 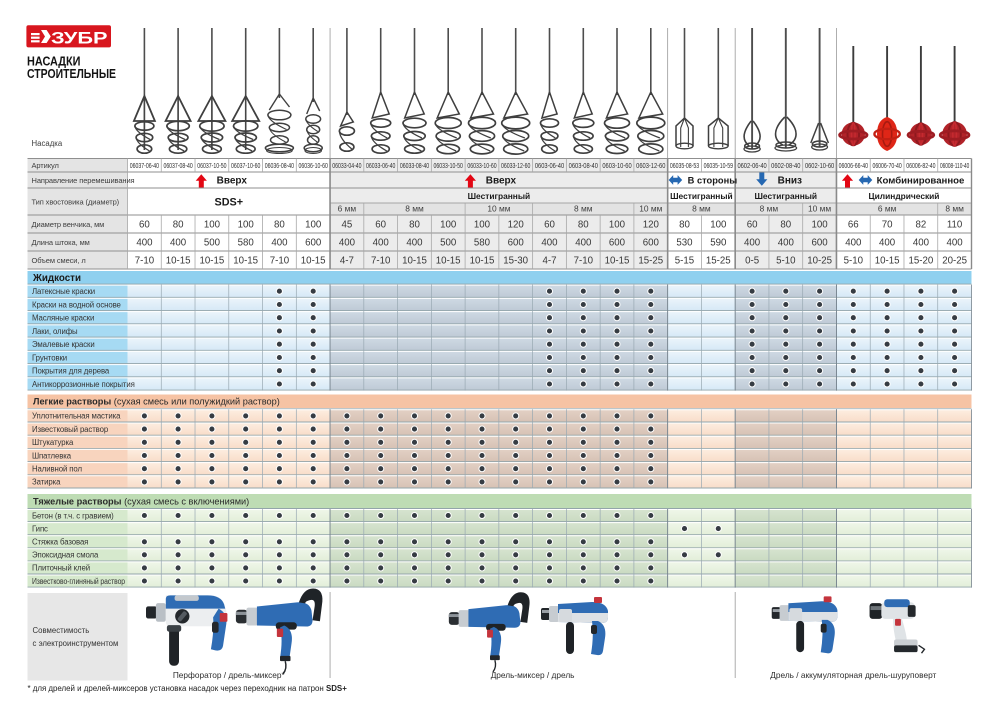 I want to click on svg-text: 80, so click(x=178, y=224).